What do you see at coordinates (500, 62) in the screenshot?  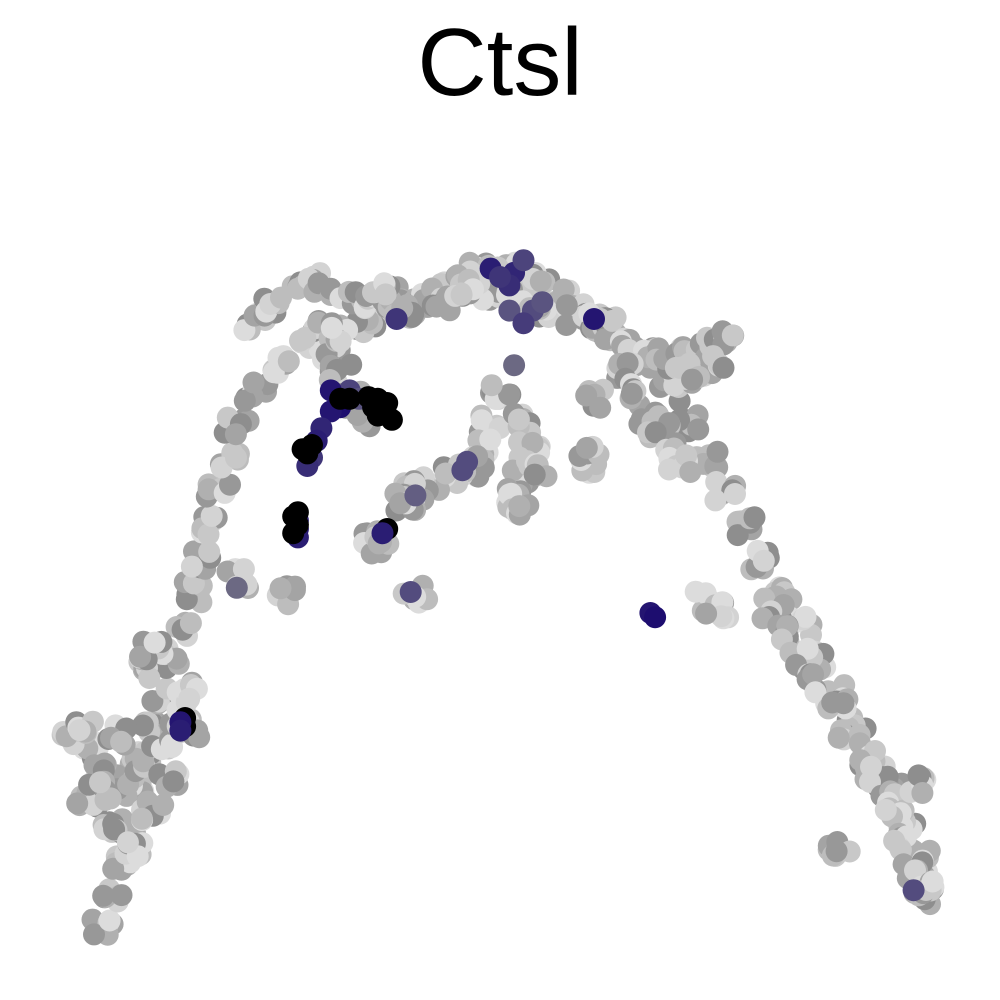 I see `chart-title: Ctsl` at bounding box center [500, 62].